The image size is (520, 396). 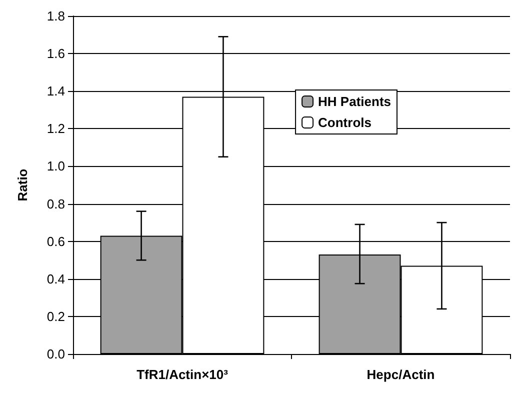 I want to click on y-tick-label: 0.2, so click(x=55, y=316).